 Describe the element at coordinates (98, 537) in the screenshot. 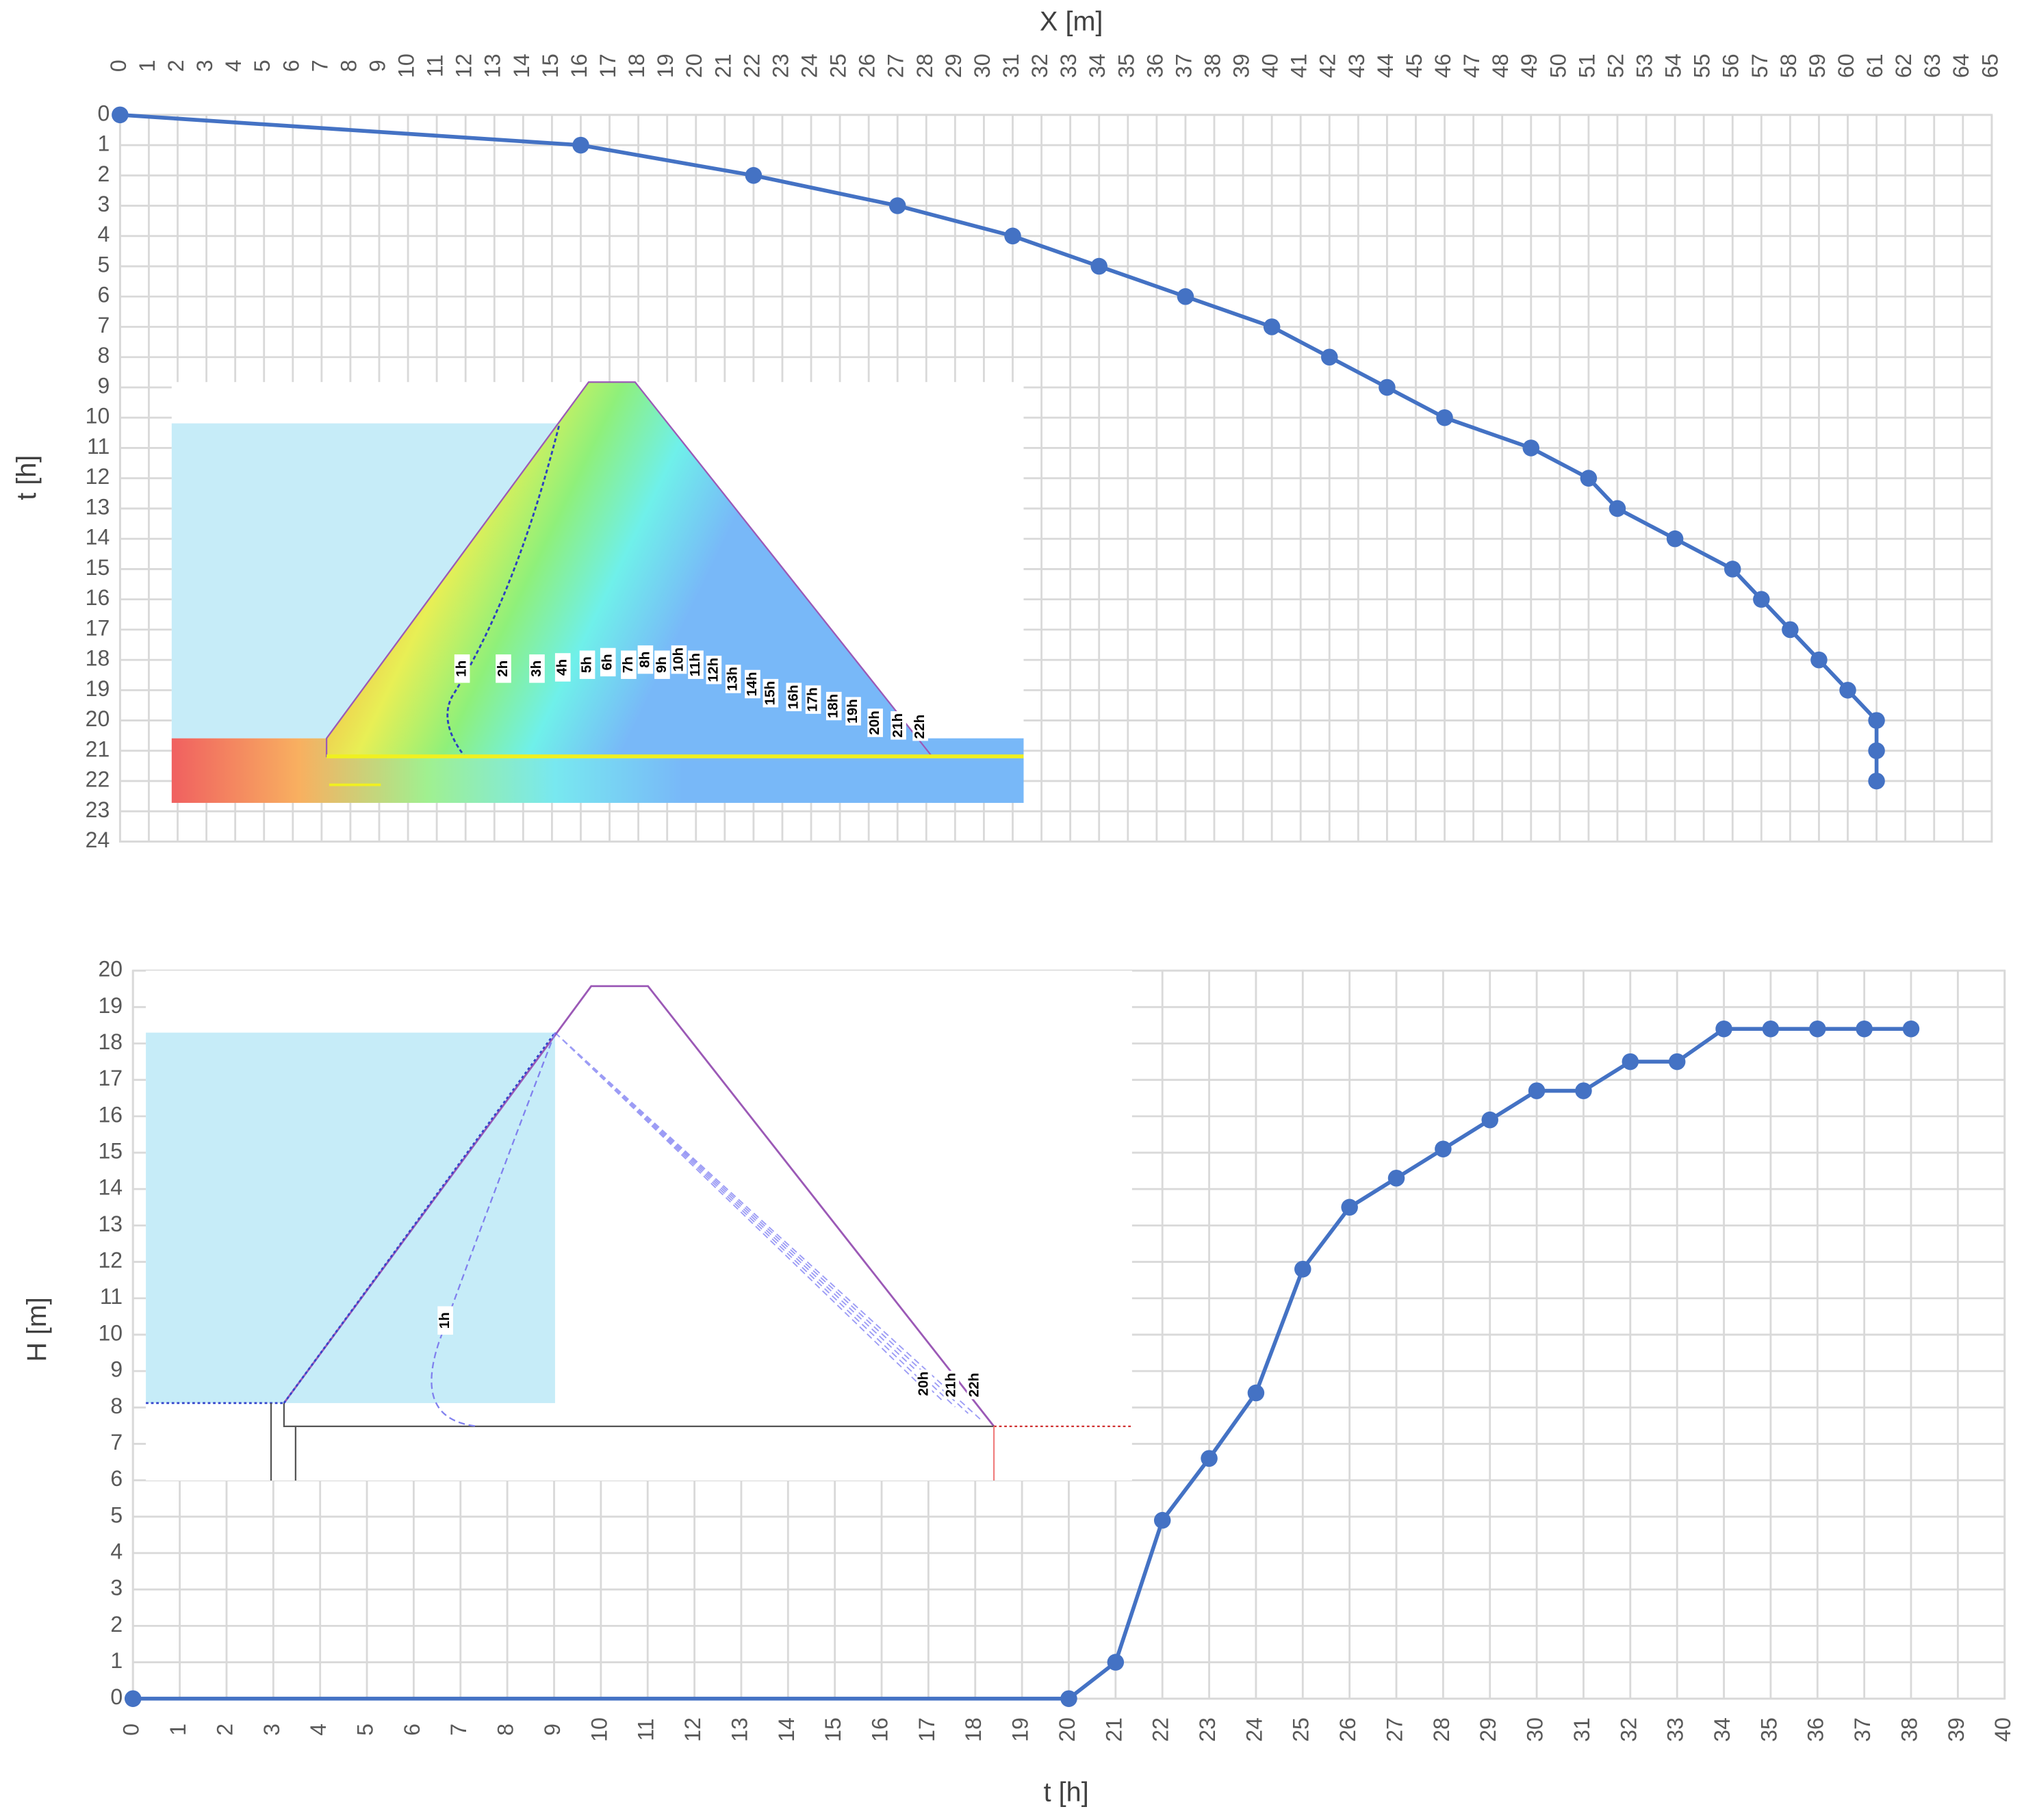

I see `y-tick-label: 14` at that location.